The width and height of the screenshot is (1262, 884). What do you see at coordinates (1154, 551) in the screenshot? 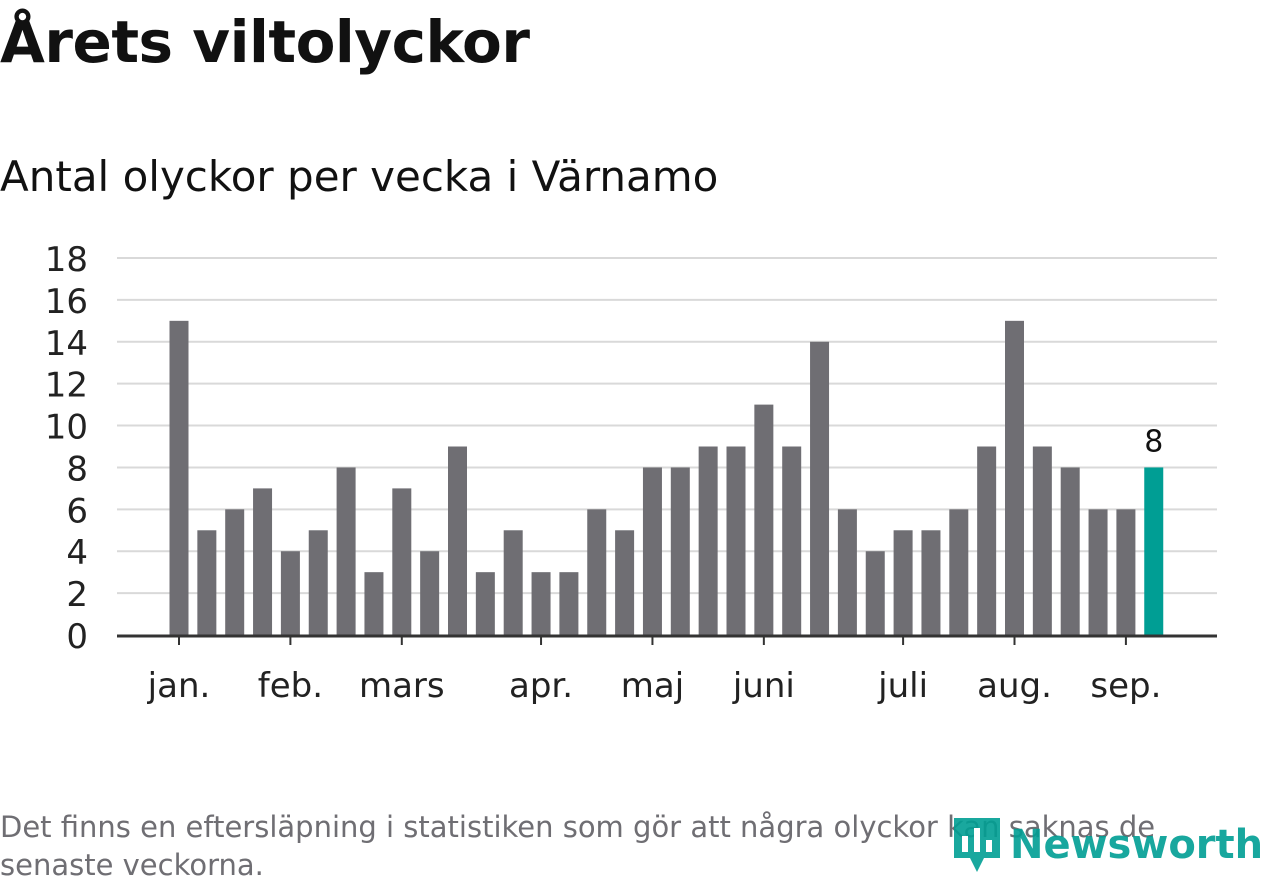
I see `bar-highlight` at bounding box center [1154, 551].